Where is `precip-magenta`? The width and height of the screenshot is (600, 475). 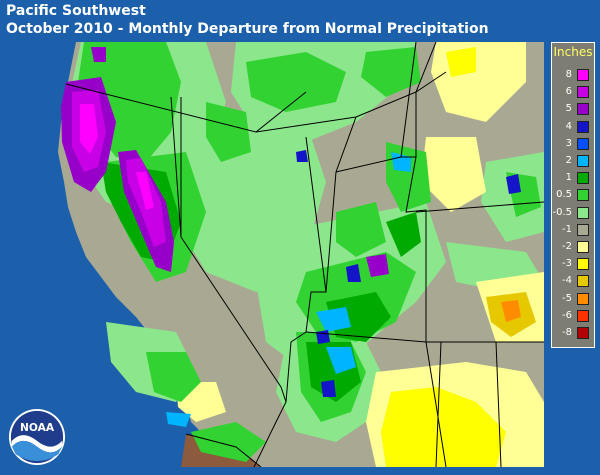
precip-magenta is located at coordinates (117, 157).